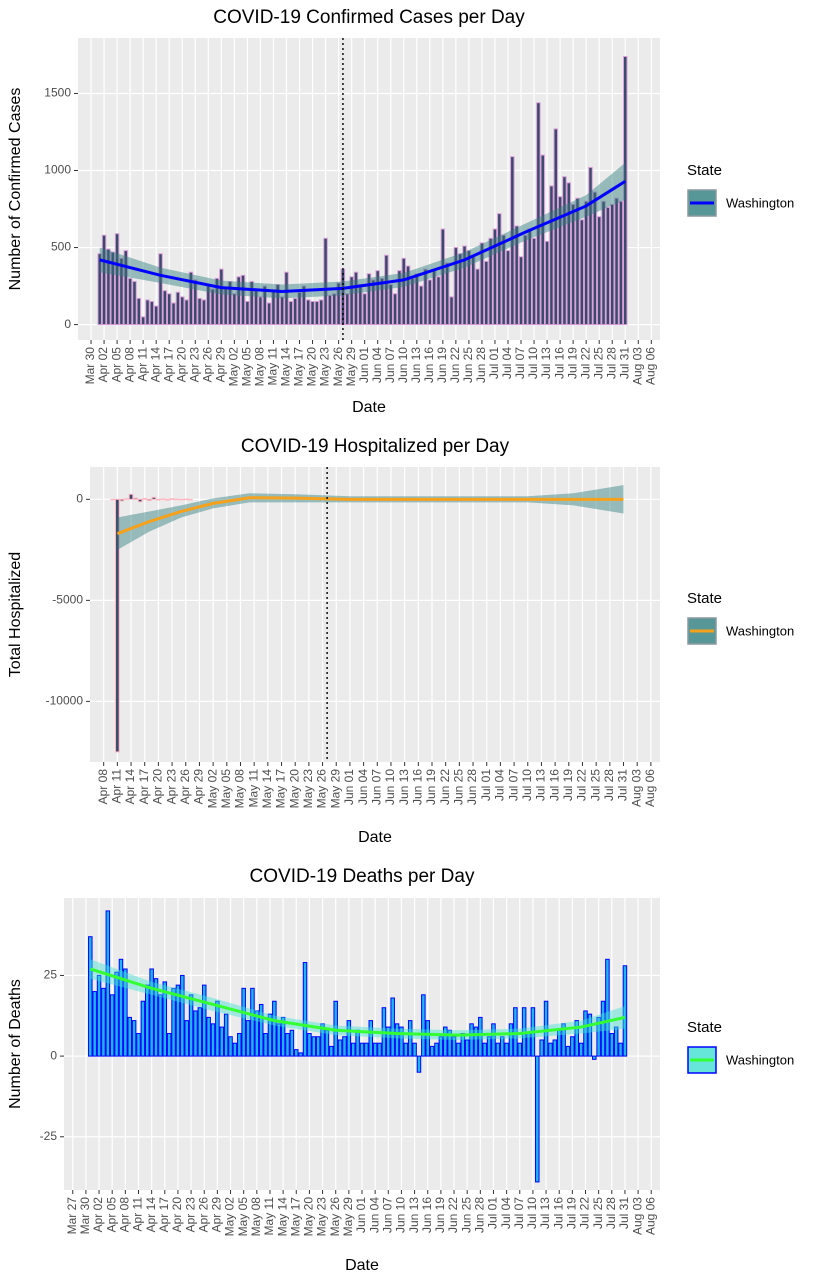 The width and height of the screenshot is (827, 1286). I want to click on x-tick-label: Apr 11, so click(138, 1214).